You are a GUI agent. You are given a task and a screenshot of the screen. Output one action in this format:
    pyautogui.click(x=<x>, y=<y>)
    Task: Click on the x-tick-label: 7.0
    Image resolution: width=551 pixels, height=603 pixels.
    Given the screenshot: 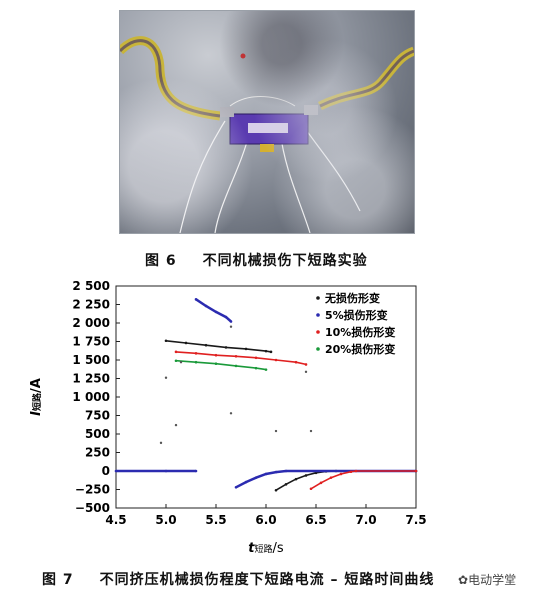 What is the action you would take?
    pyautogui.click(x=365, y=520)
    